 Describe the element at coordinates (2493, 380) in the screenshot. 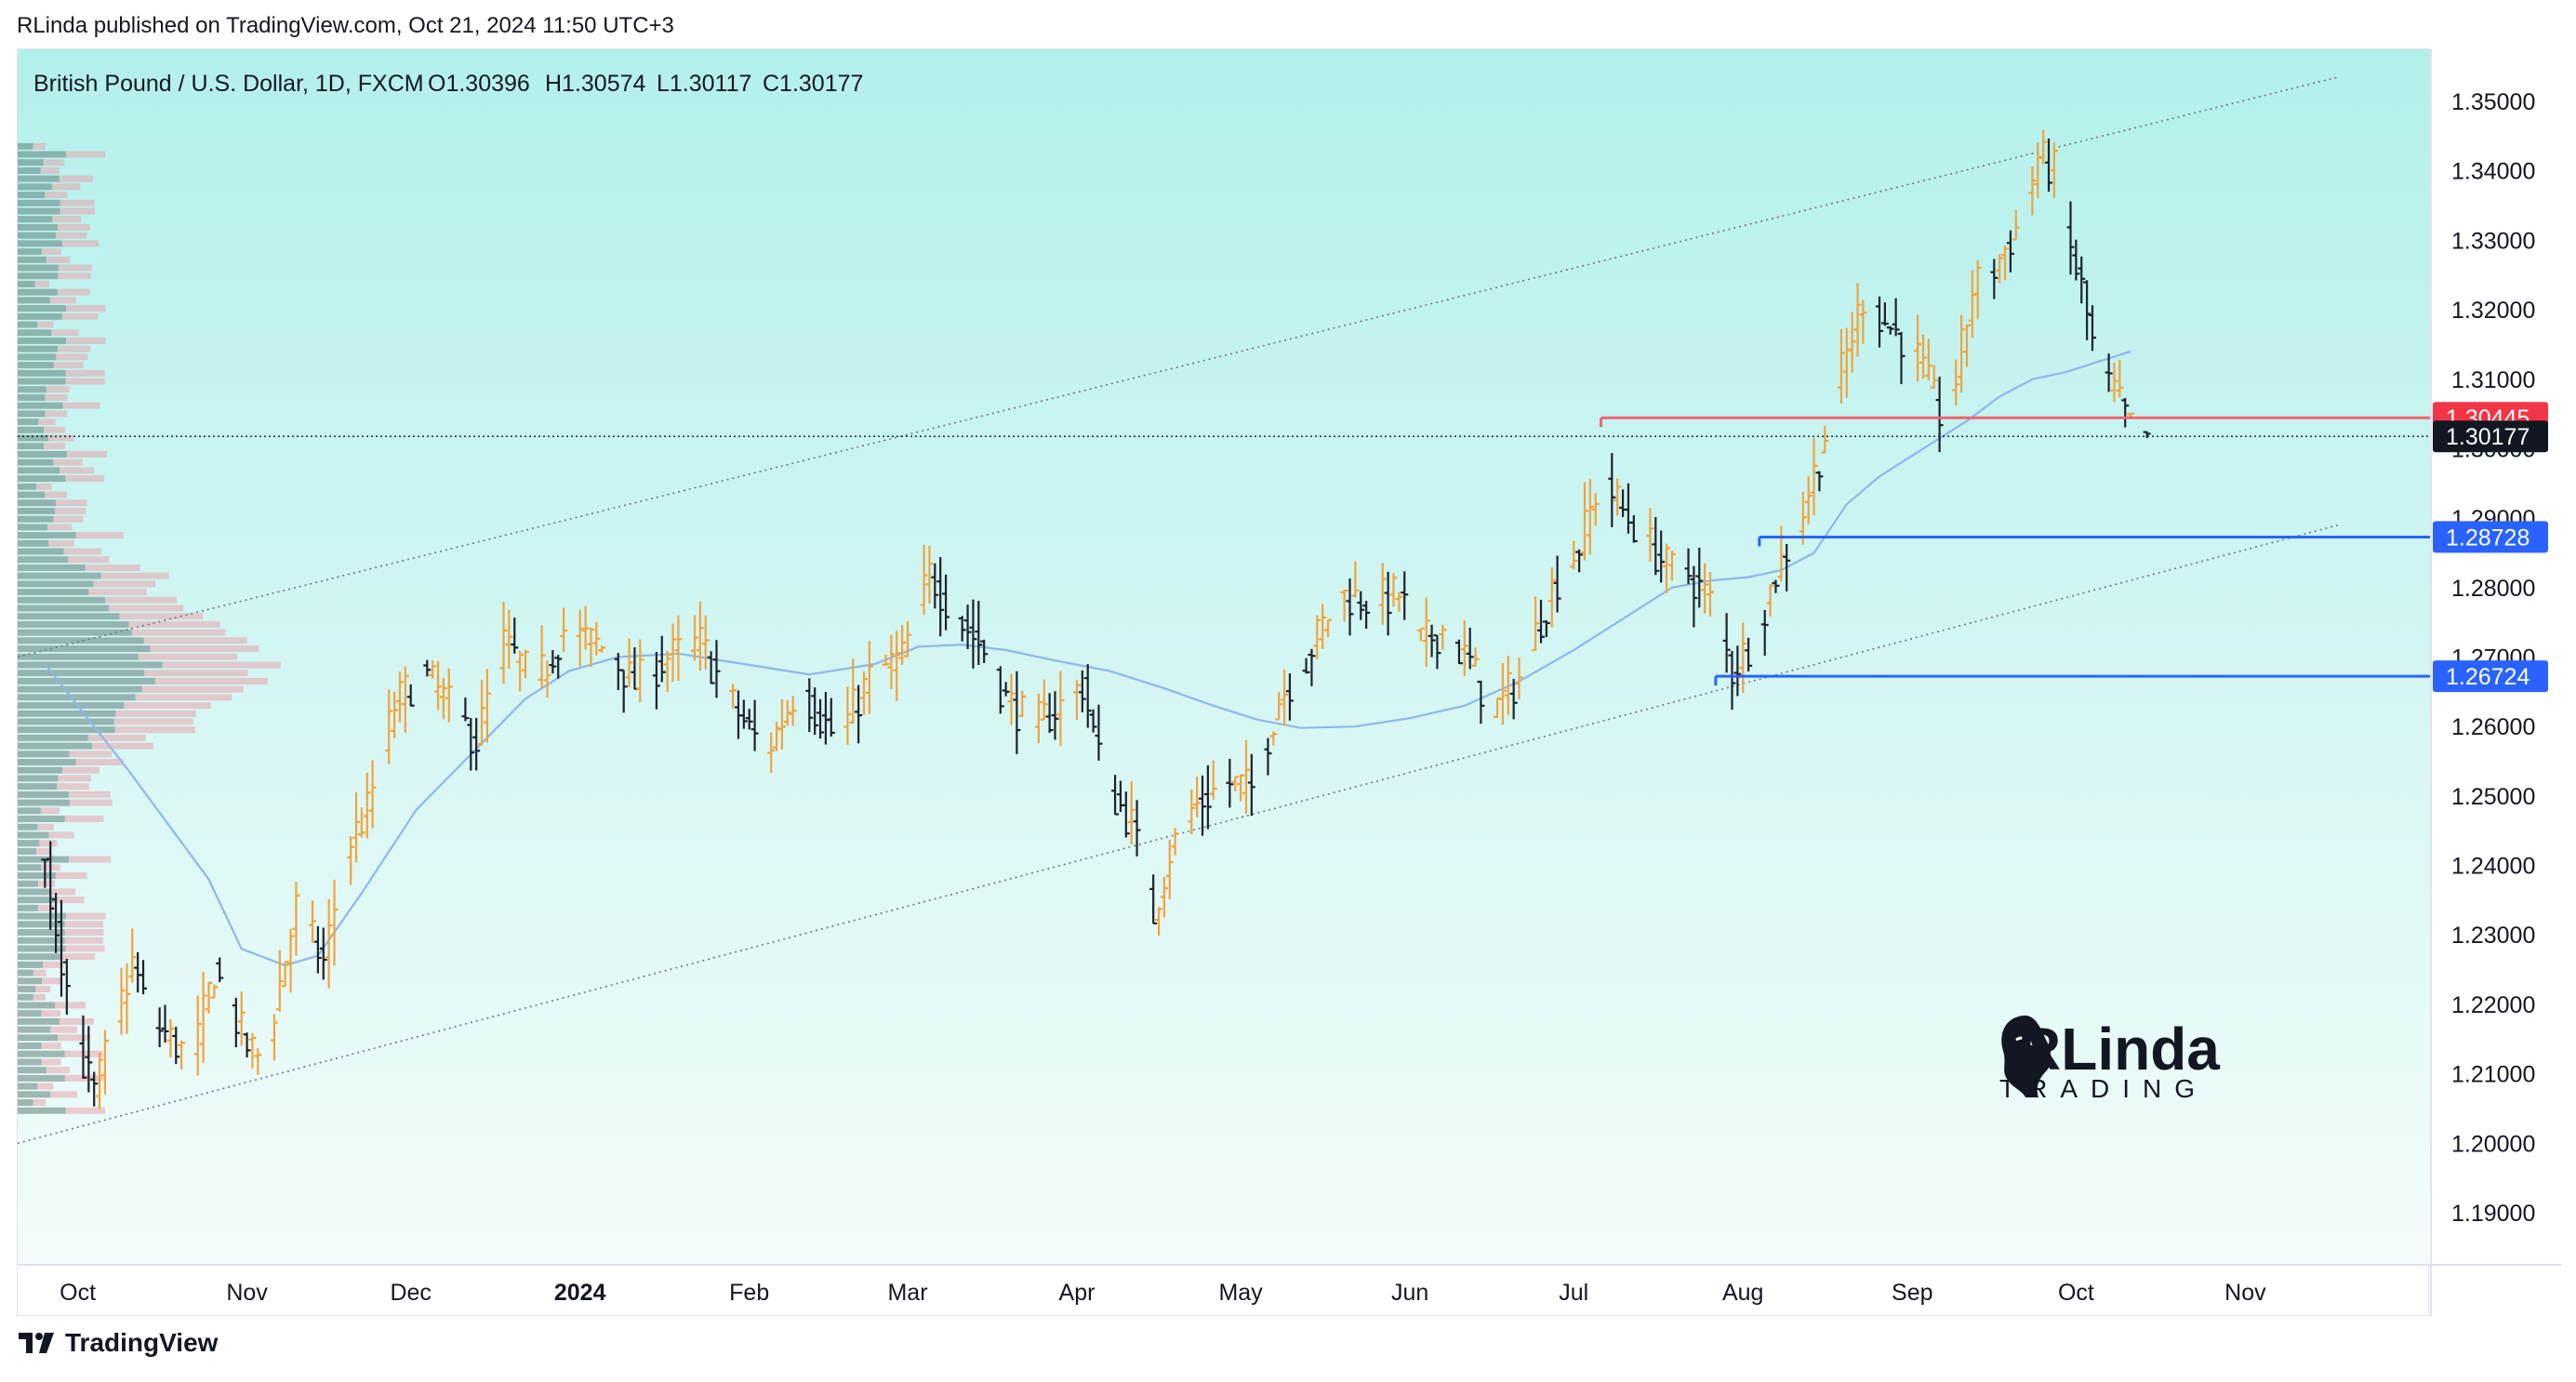

I see `price-tick-label: 1.31000` at that location.